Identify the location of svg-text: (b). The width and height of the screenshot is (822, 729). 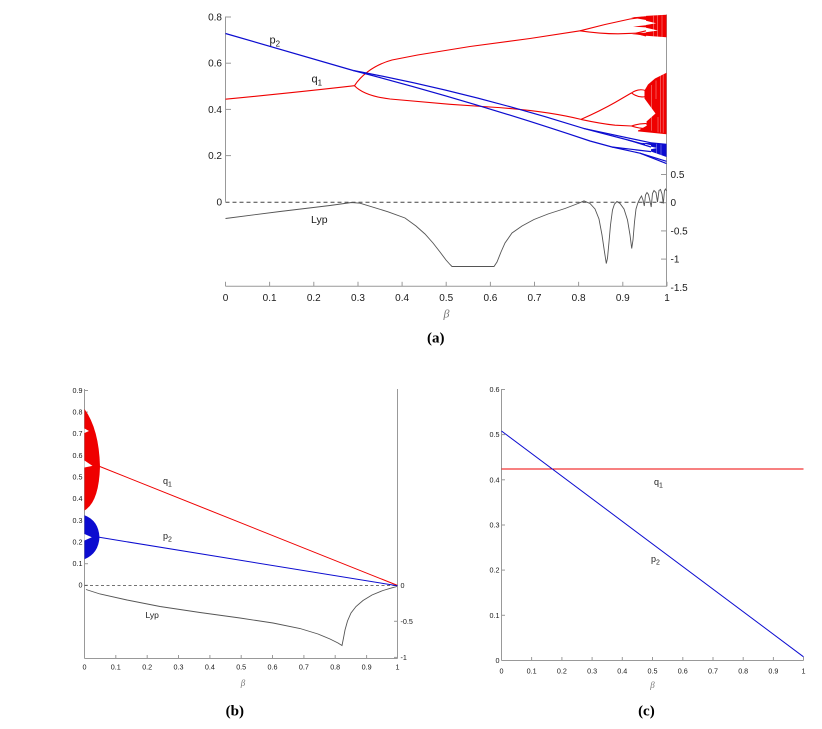
(235, 712).